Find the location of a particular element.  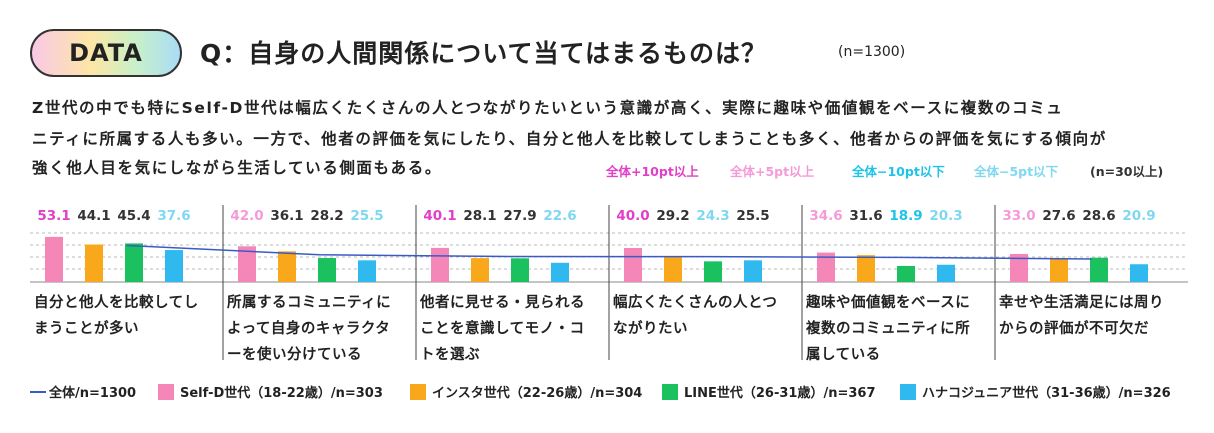

paragraph-line: 強く他人目を気にしながら生活している側面もある。 is located at coordinates (237, 168).